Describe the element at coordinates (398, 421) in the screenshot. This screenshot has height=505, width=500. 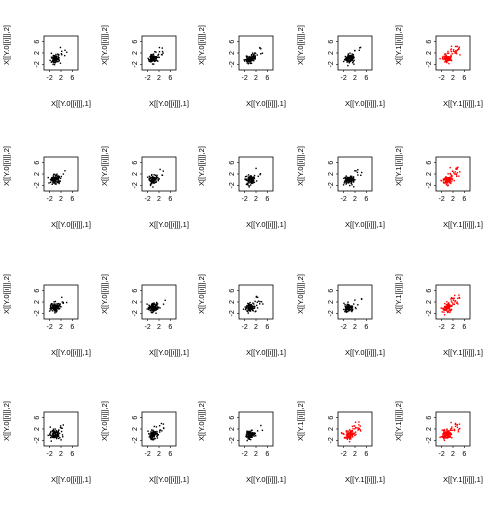
I see `y-axis-title: X[[Y.1[[i]]],2]` at that location.